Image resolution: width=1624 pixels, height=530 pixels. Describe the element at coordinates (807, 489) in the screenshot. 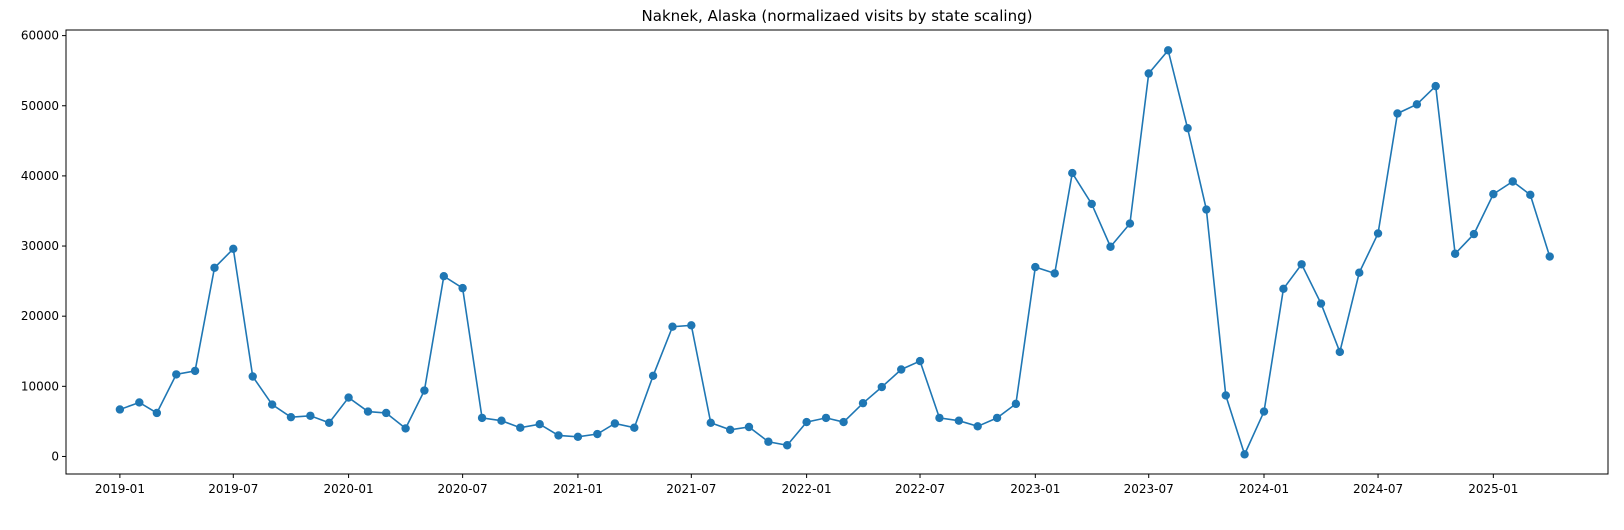

I see `x-tick-label: 2022-01` at that location.